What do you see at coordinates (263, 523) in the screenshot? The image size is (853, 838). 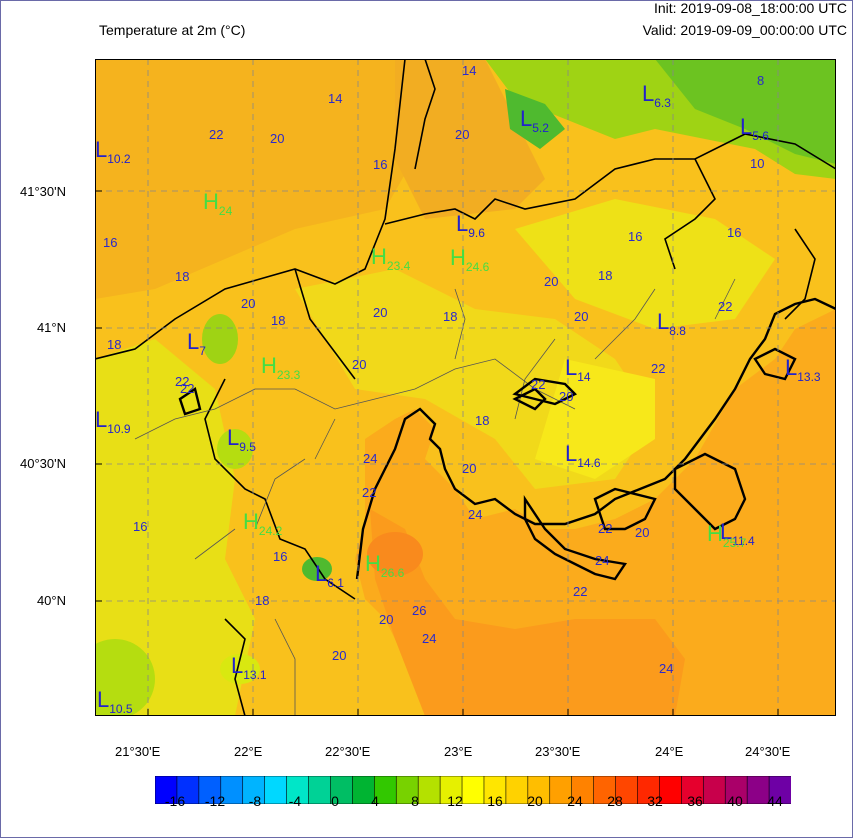 I see `high-pressure-marker: H24.2` at bounding box center [263, 523].